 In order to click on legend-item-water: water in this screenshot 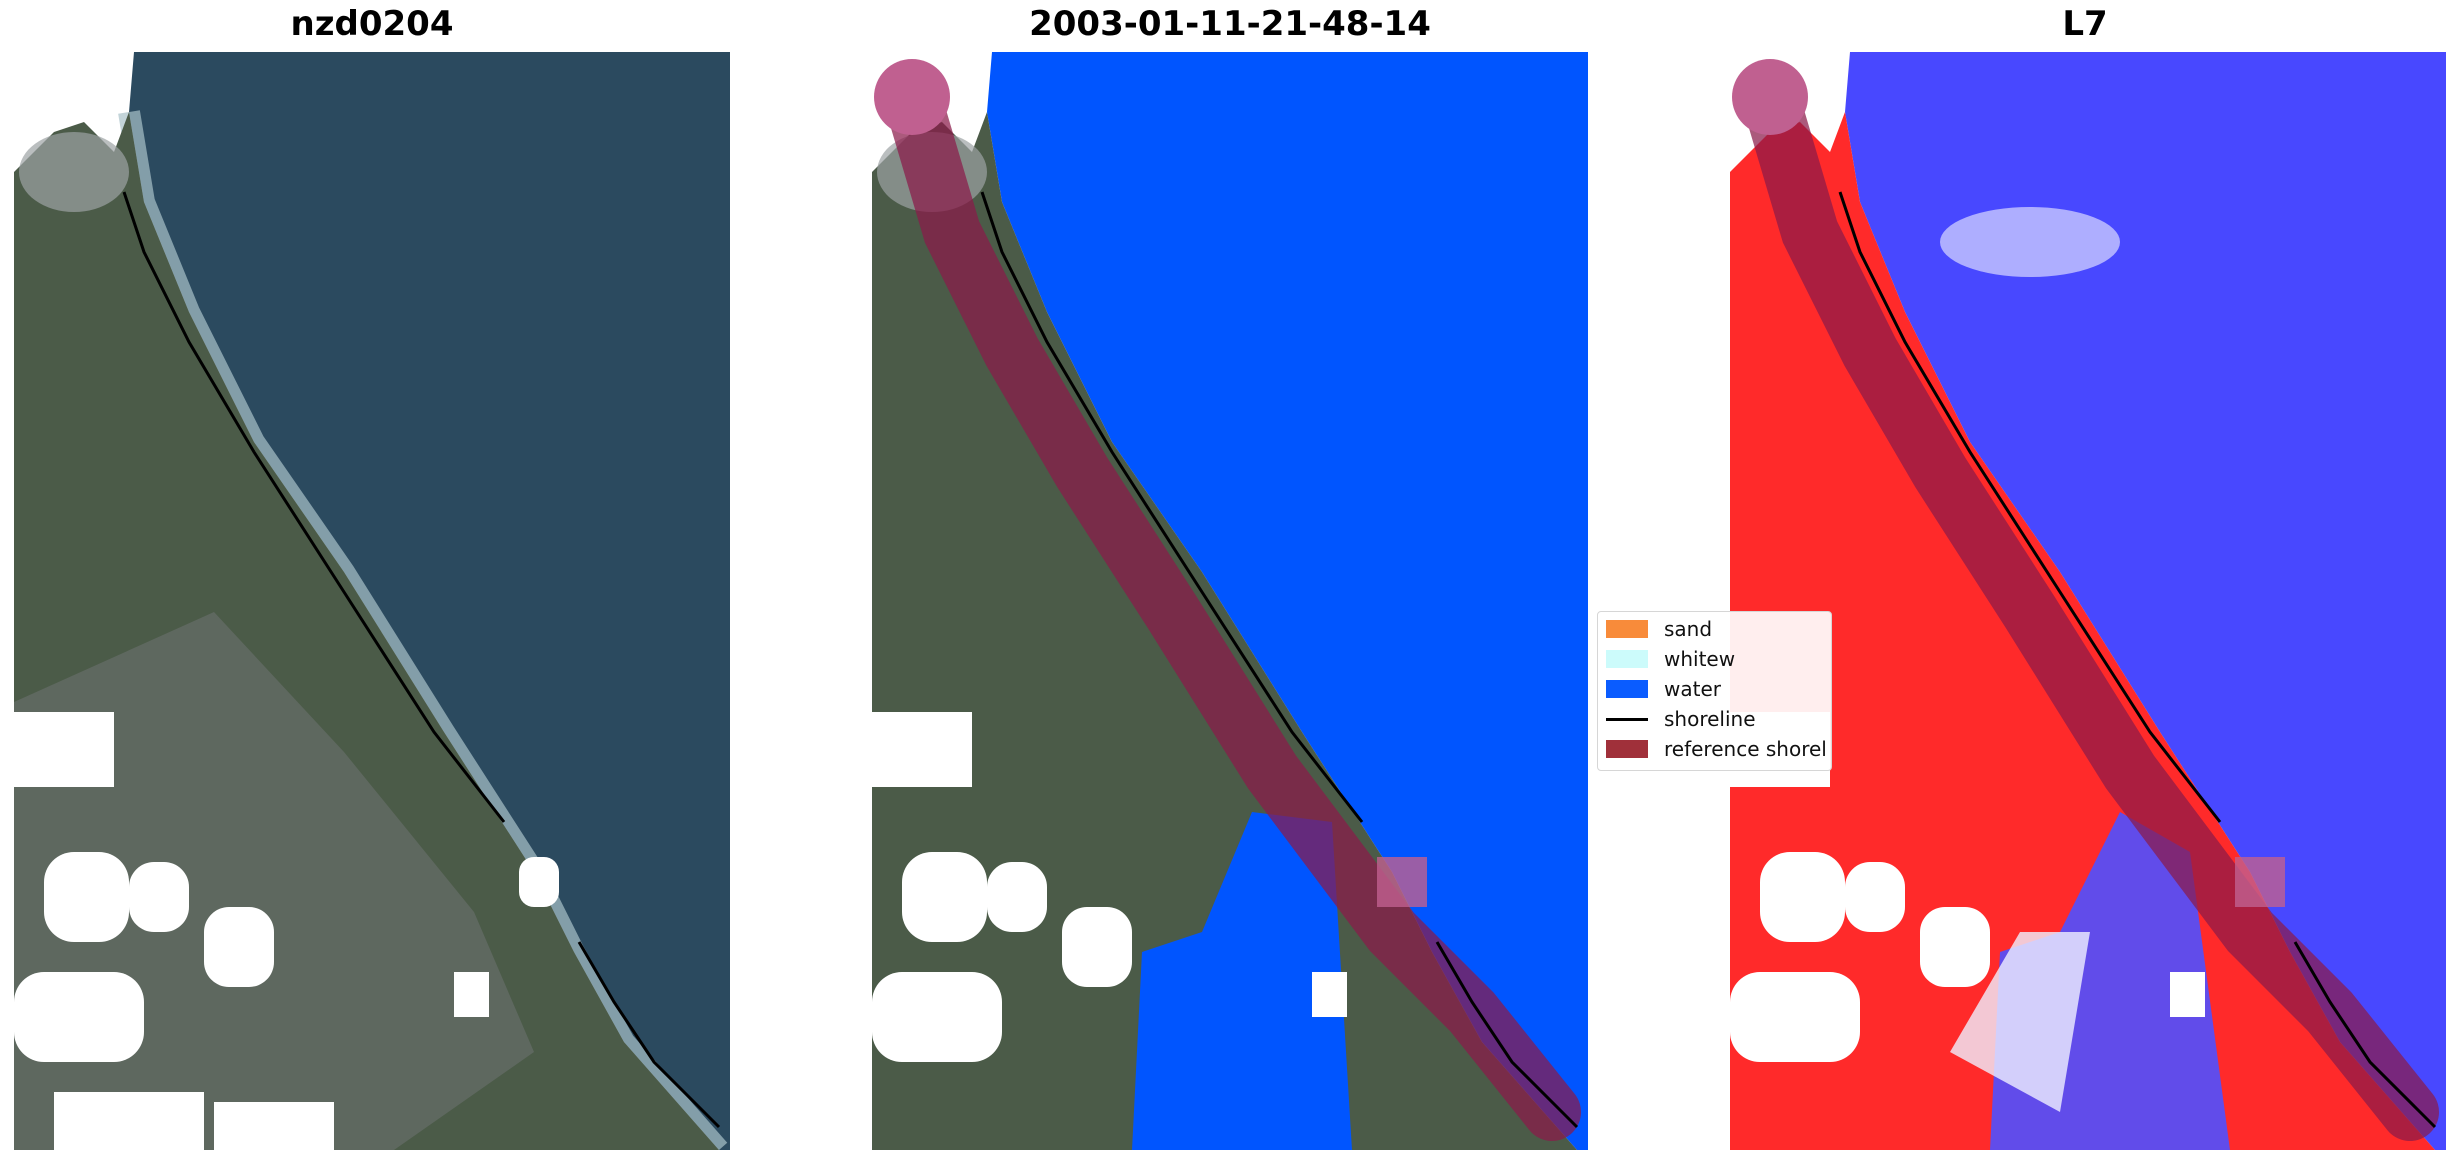, I will do `click(1663, 689)`.